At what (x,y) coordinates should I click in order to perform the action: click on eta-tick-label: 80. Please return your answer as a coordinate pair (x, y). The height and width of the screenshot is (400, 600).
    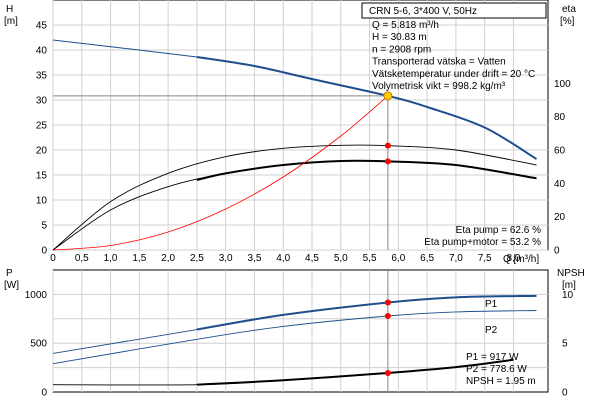
    Looking at the image, I should click on (560, 117).